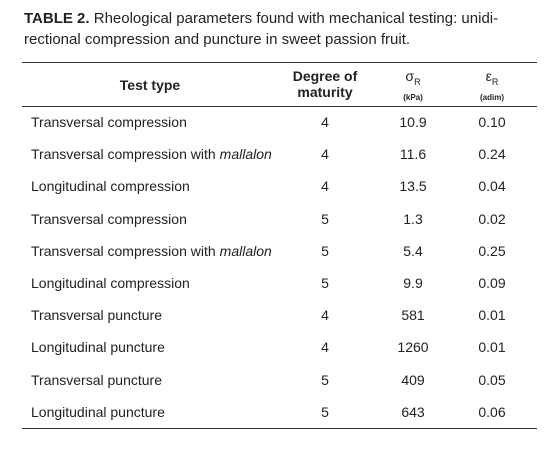  What do you see at coordinates (492, 218) in the screenshot?
I see `cell-strain: 0.02` at bounding box center [492, 218].